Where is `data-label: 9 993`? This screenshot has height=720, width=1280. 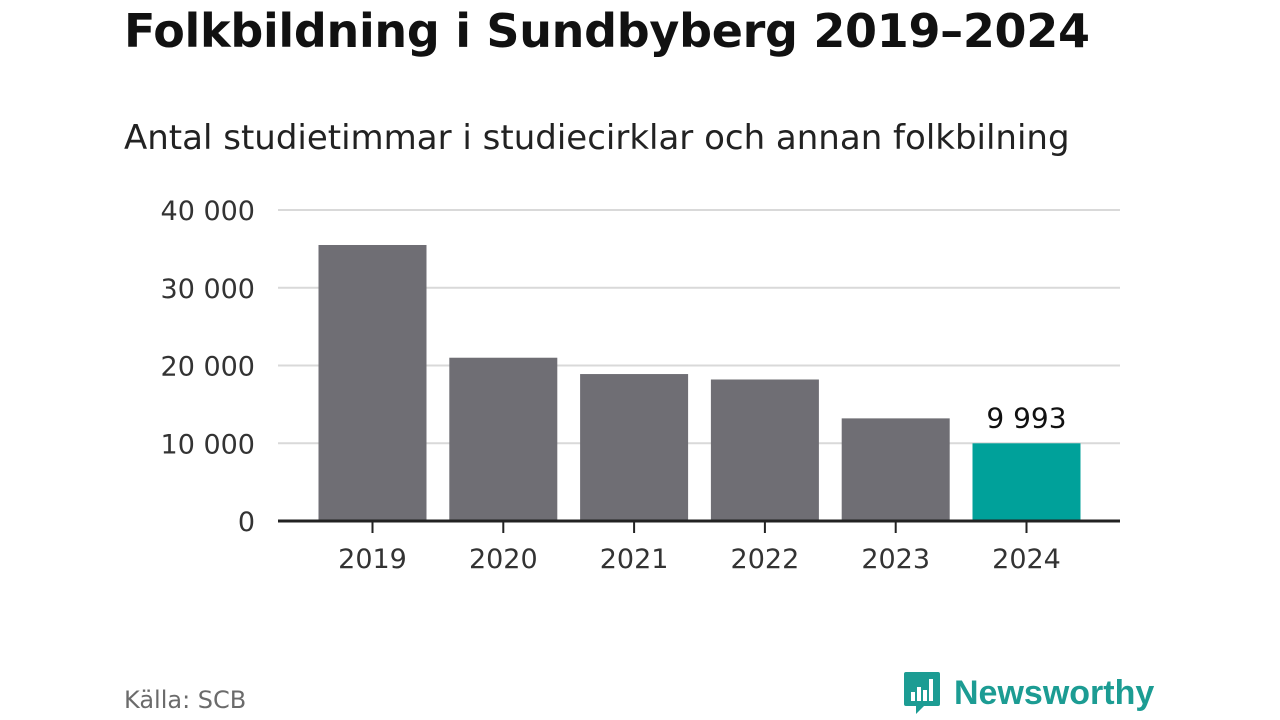
data-label: 9 993 is located at coordinates (1026, 417).